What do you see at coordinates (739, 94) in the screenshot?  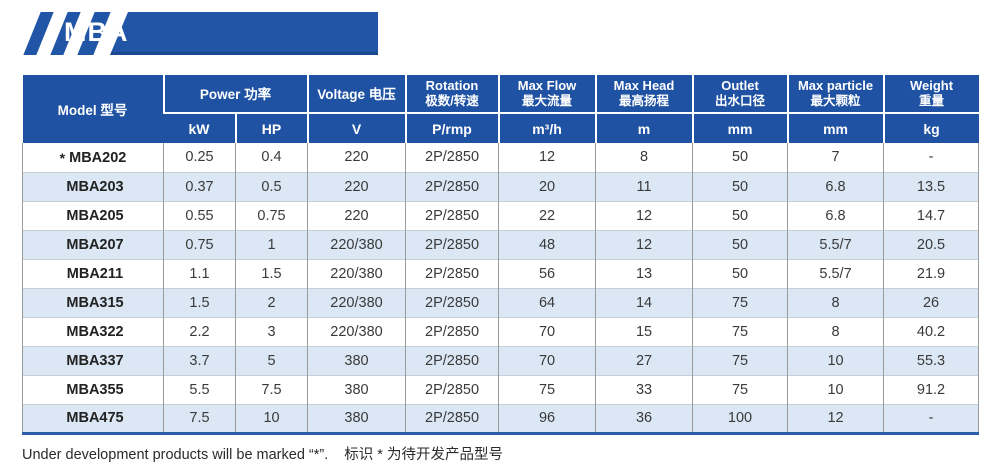 I see `header-outlet: Outlet 出水口径` at bounding box center [739, 94].